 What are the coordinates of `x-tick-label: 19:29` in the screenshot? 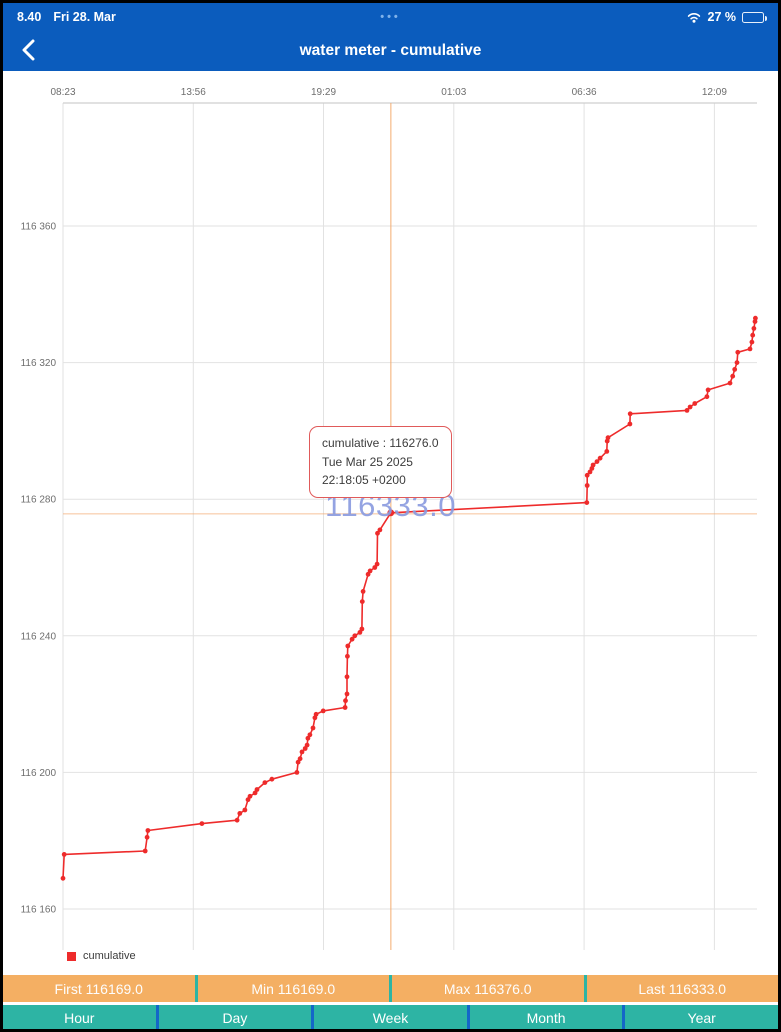 It's located at (323, 92).